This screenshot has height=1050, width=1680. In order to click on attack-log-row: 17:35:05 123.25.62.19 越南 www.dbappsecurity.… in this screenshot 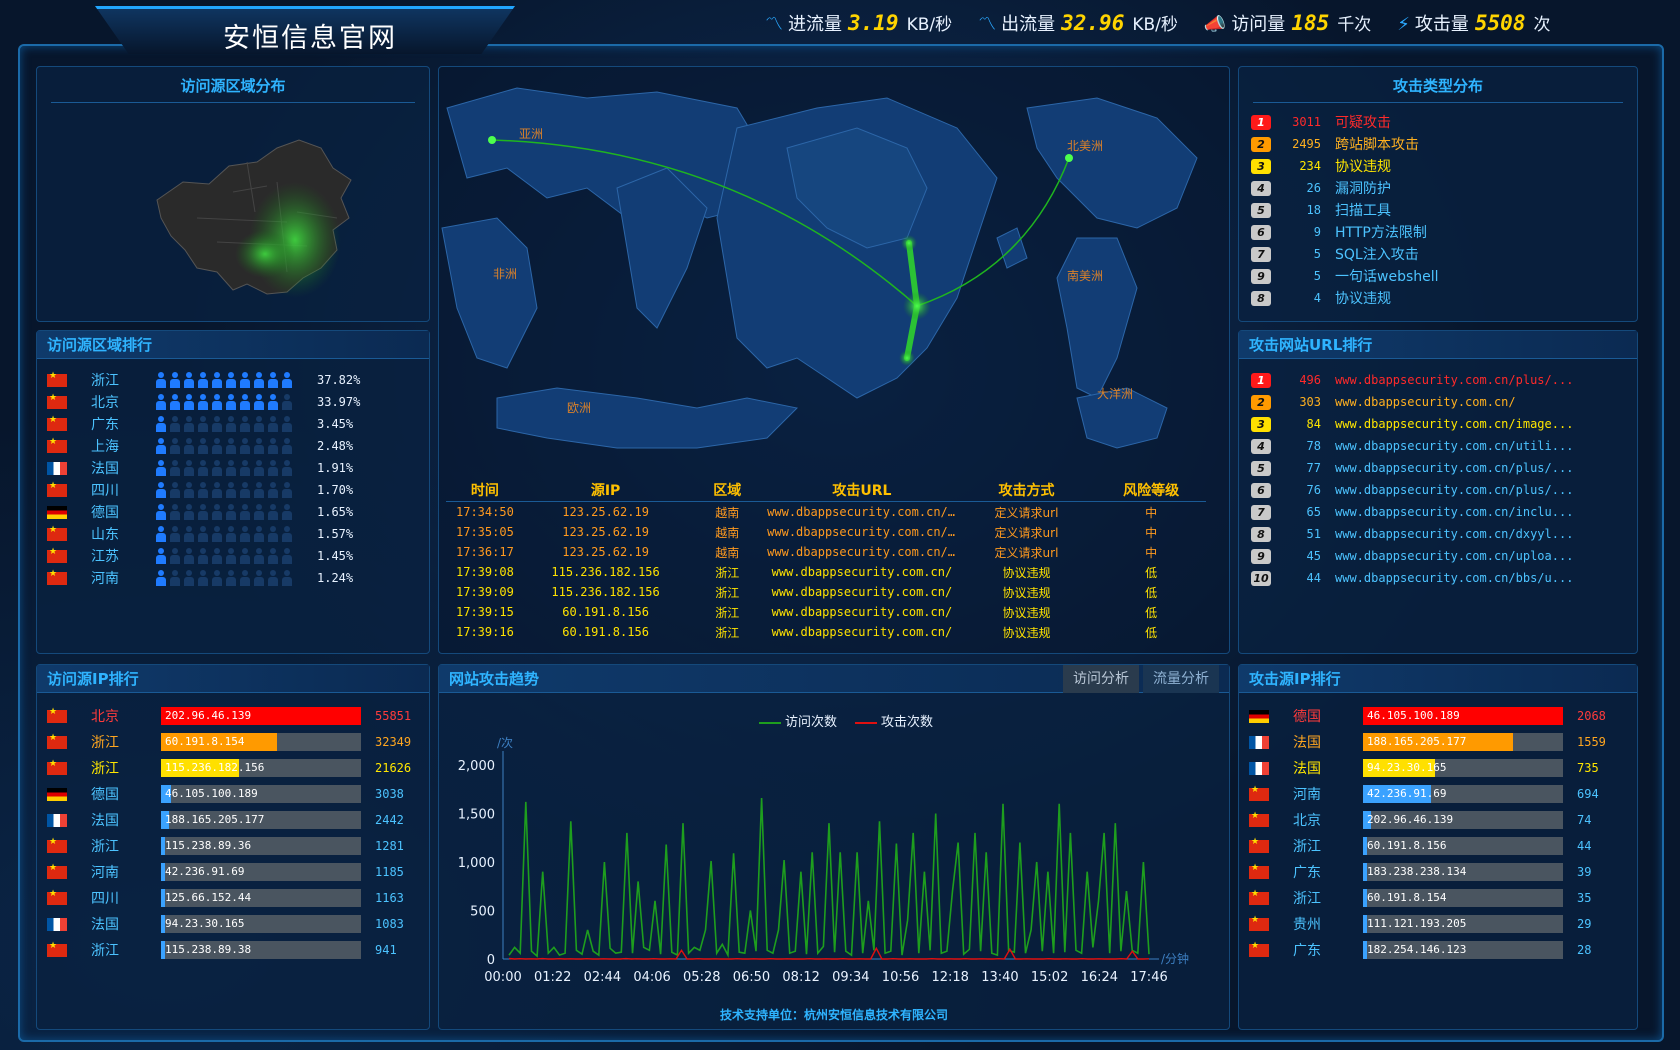, I will do `click(826, 532)`.